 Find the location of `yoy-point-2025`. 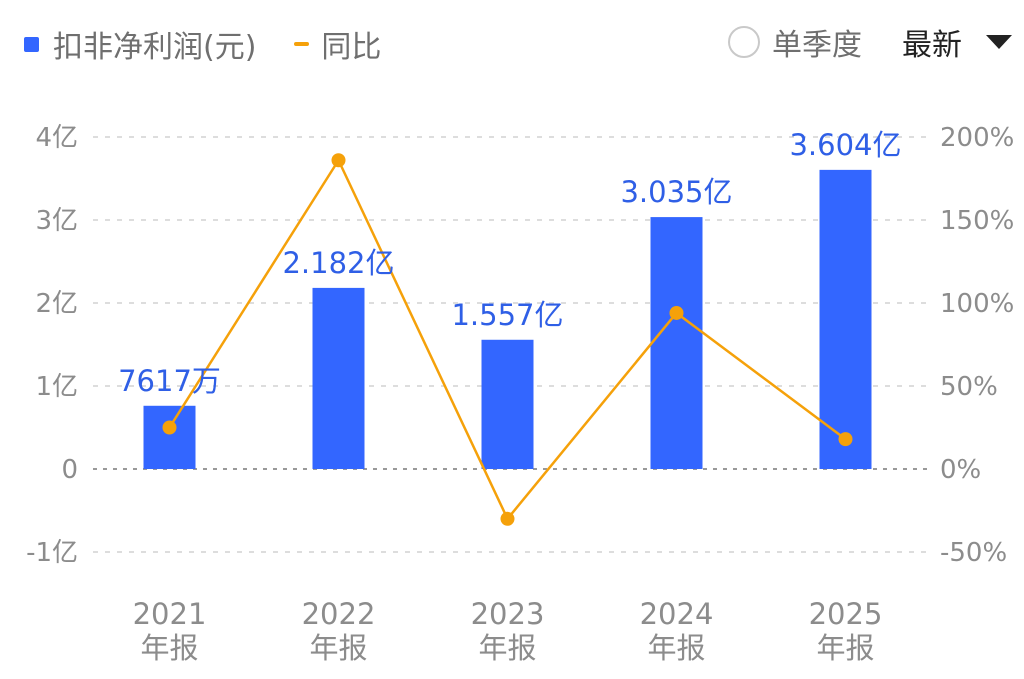

yoy-point-2025 is located at coordinates (845, 439).